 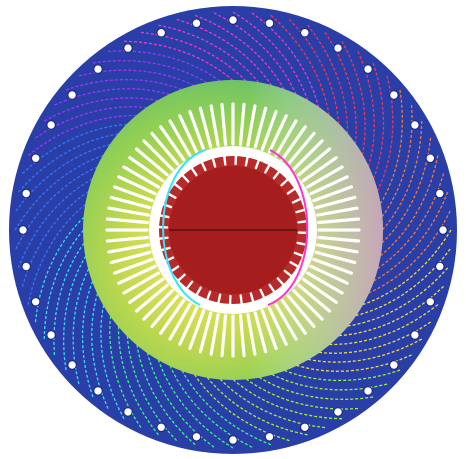 What do you see at coordinates (184, 227) in the screenshot?
I see `gap-flux-line-cyan` at bounding box center [184, 227].